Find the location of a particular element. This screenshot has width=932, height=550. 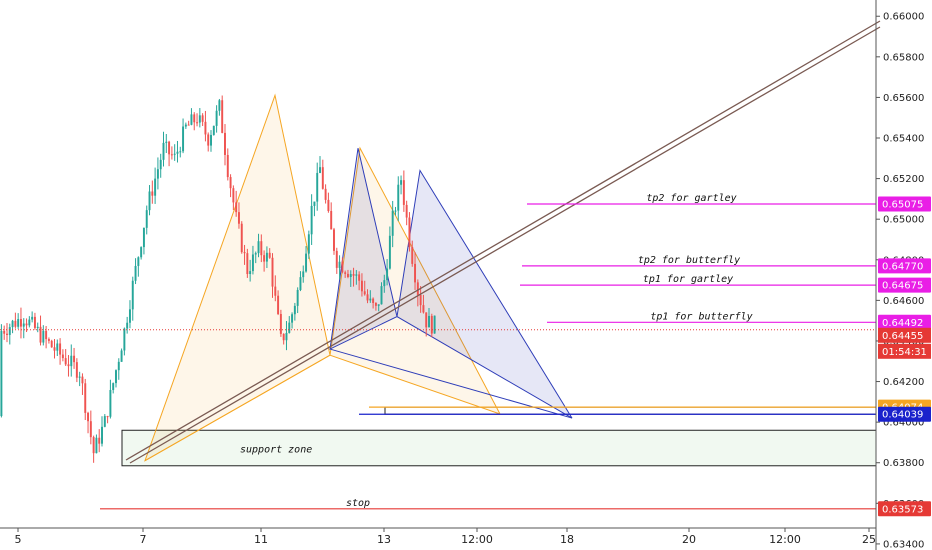

y-tick-label: 0.65800 is located at coordinates (903, 57).